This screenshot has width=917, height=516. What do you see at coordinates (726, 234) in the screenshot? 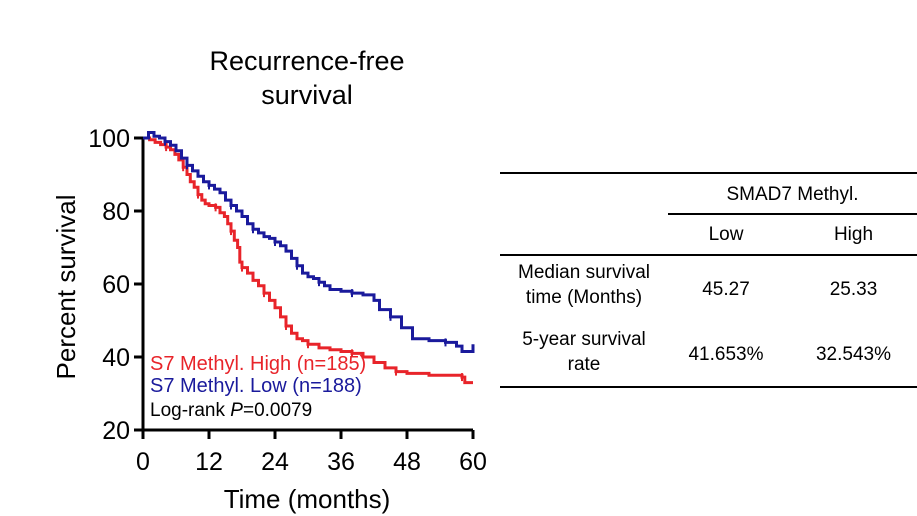
I see `column-header-low: Low` at bounding box center [726, 234].